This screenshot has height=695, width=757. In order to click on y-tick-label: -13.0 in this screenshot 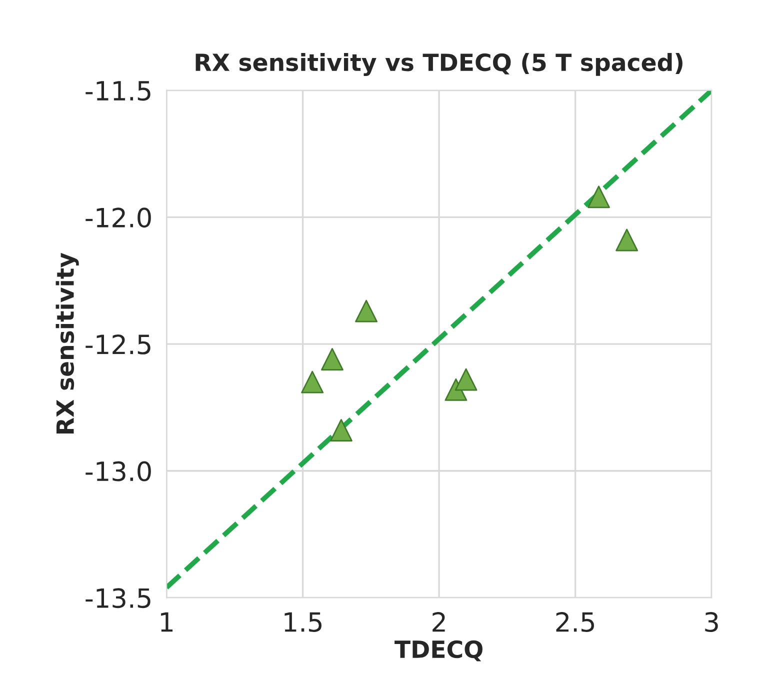, I will do `click(118, 471)`.